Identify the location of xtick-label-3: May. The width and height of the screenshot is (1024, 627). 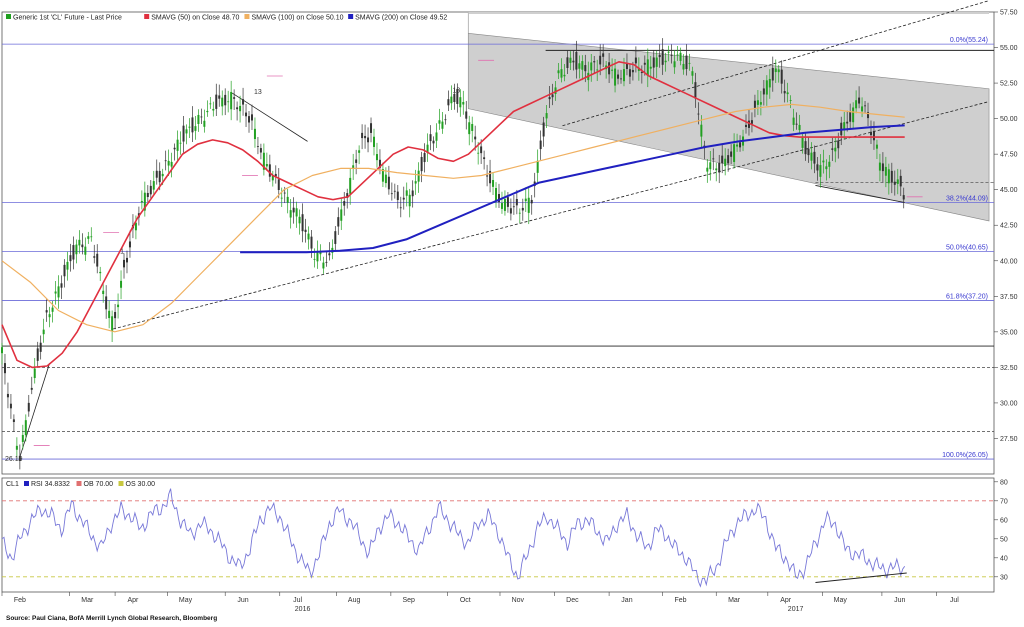
(186, 600).